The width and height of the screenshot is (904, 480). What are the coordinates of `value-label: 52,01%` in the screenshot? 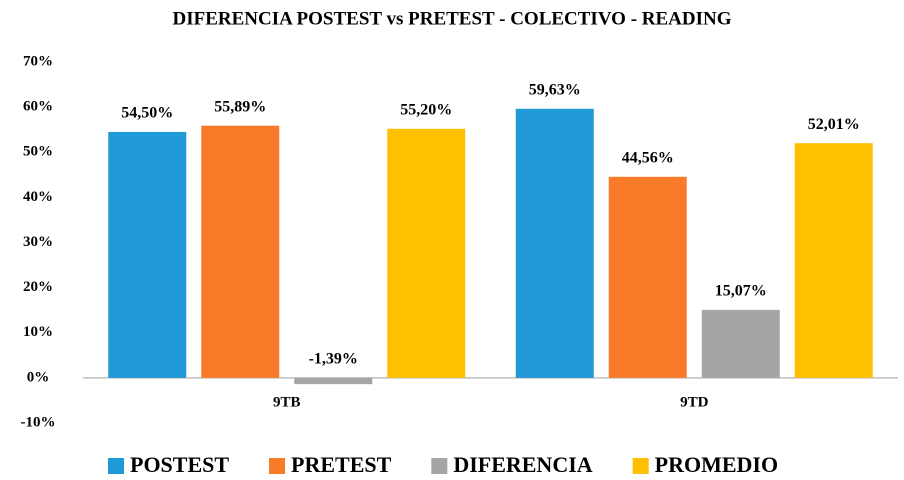 It's located at (834, 124).